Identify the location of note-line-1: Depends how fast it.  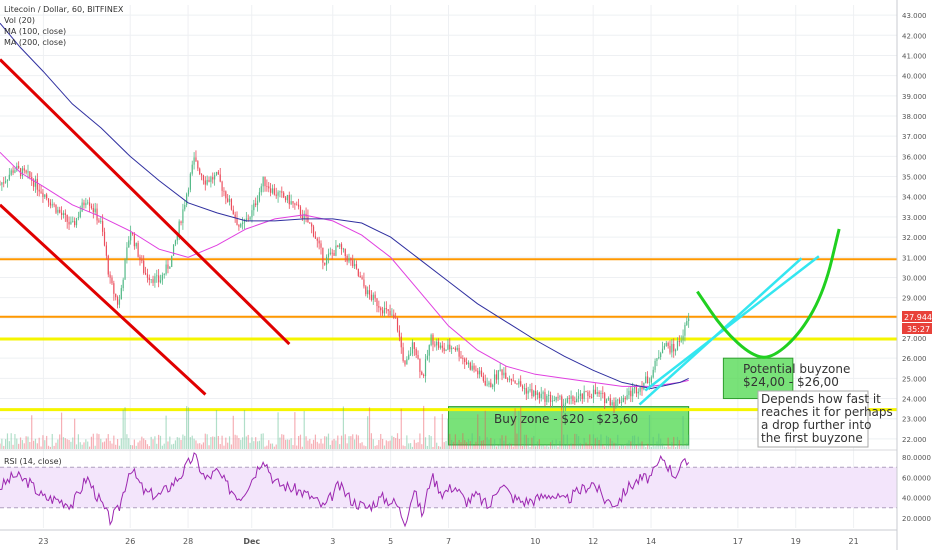
(821, 399).